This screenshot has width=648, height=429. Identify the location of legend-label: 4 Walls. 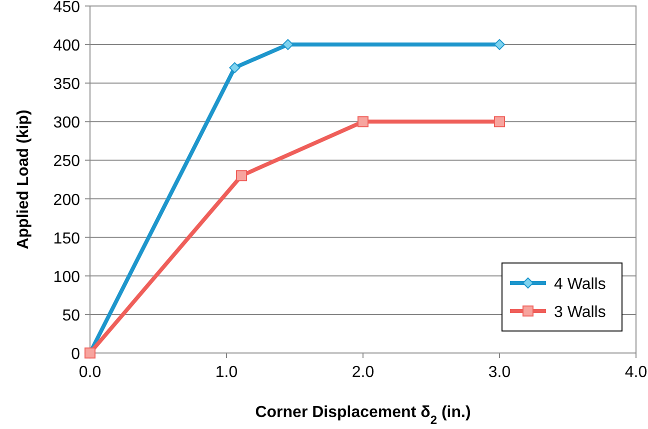
(580, 284).